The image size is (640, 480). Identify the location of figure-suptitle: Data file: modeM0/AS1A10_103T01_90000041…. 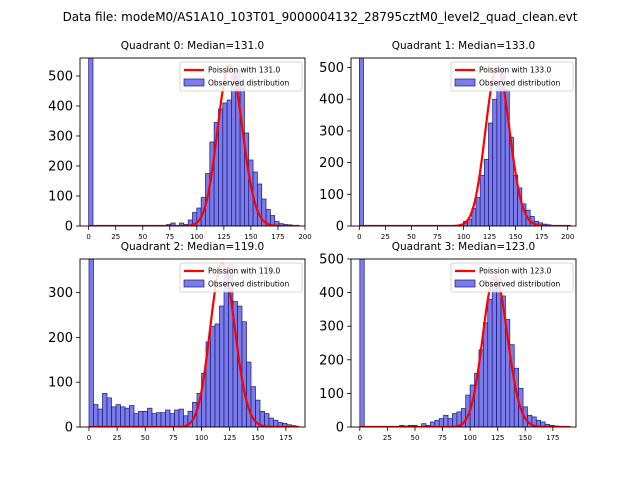
(320, 17).